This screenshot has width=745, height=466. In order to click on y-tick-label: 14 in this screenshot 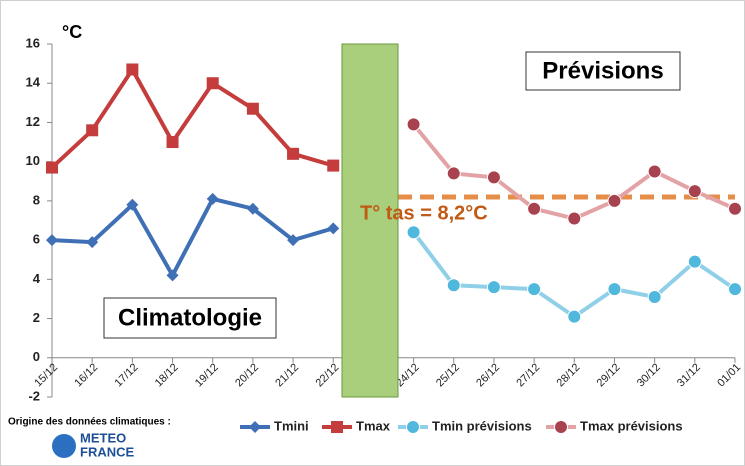, I will do `click(33, 82)`.